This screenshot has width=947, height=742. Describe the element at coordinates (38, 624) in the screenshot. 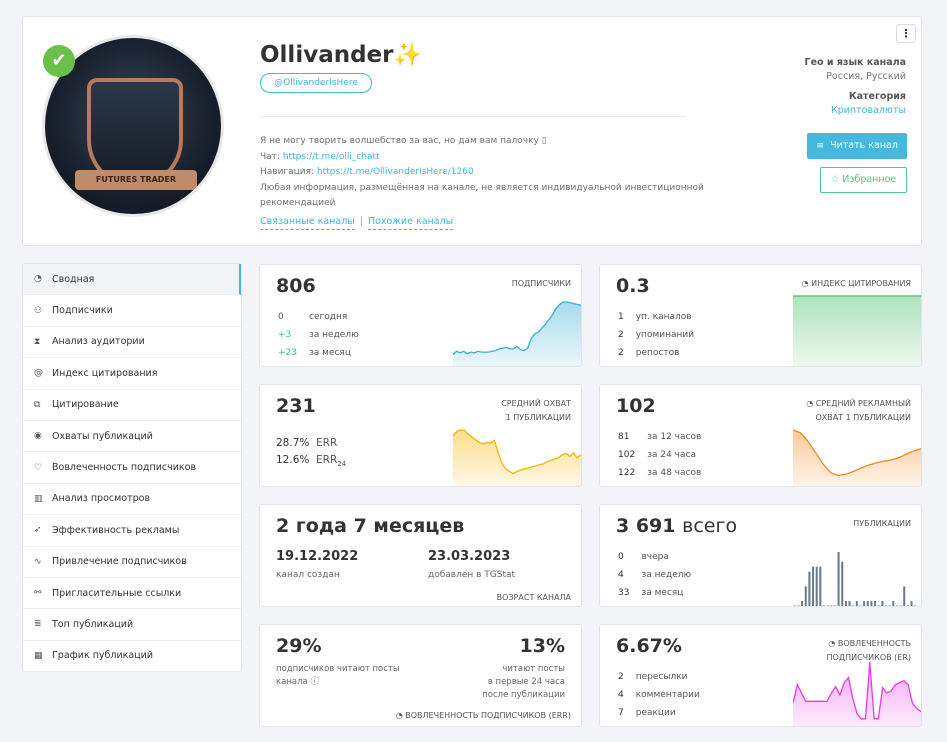

I see `list-icon: ≣` at that location.